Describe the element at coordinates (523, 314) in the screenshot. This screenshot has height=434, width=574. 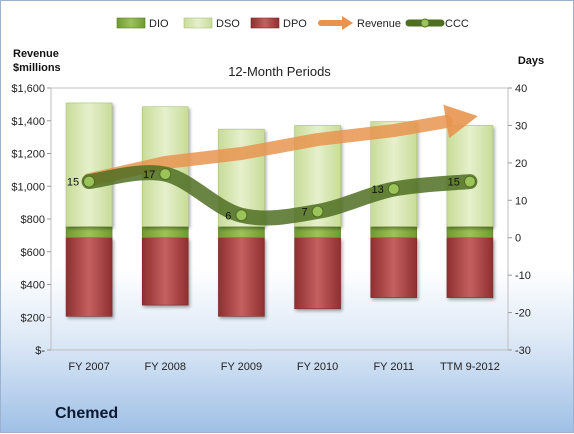
I see `right-tick-label: -20` at that location.